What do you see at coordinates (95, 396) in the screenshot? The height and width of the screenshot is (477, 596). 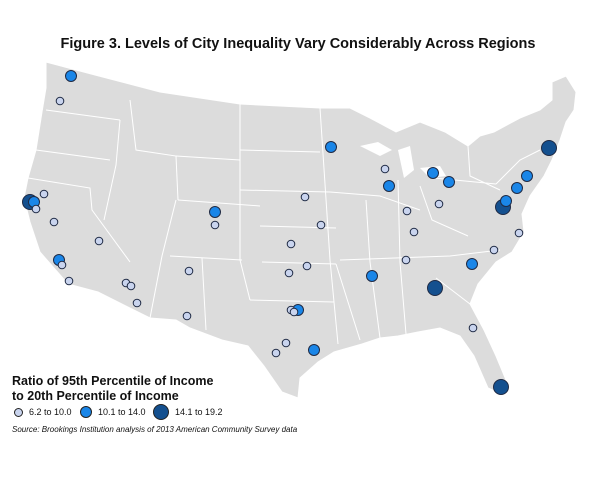 I see `legend-title-line2: to 20th Percentile of Income` at bounding box center [95, 396].